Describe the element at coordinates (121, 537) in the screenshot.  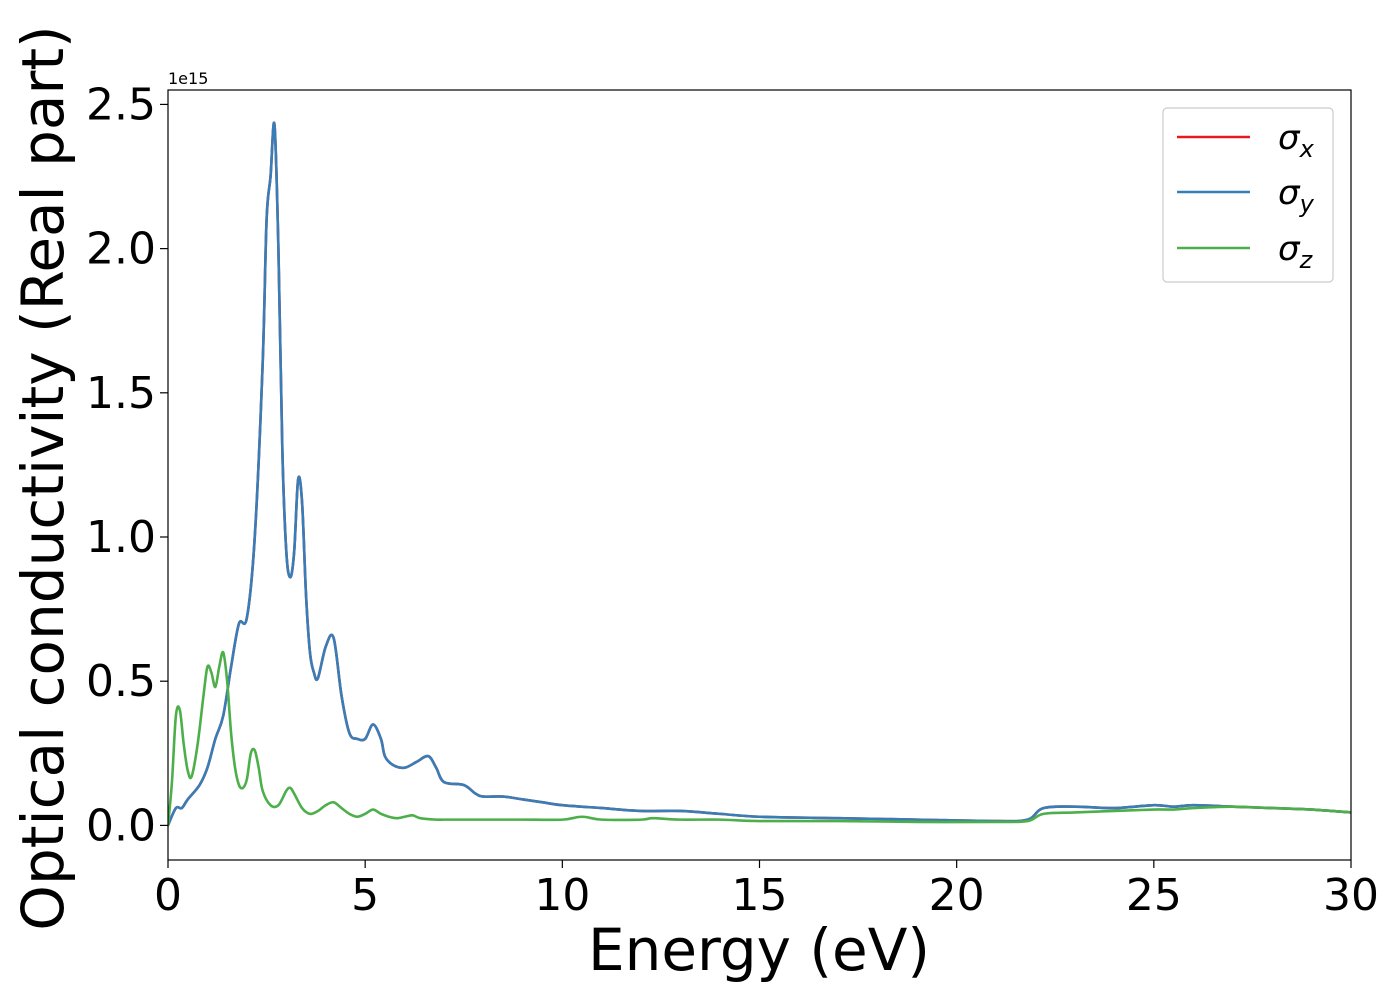
I see `y-tick-label: 1.0` at that location.